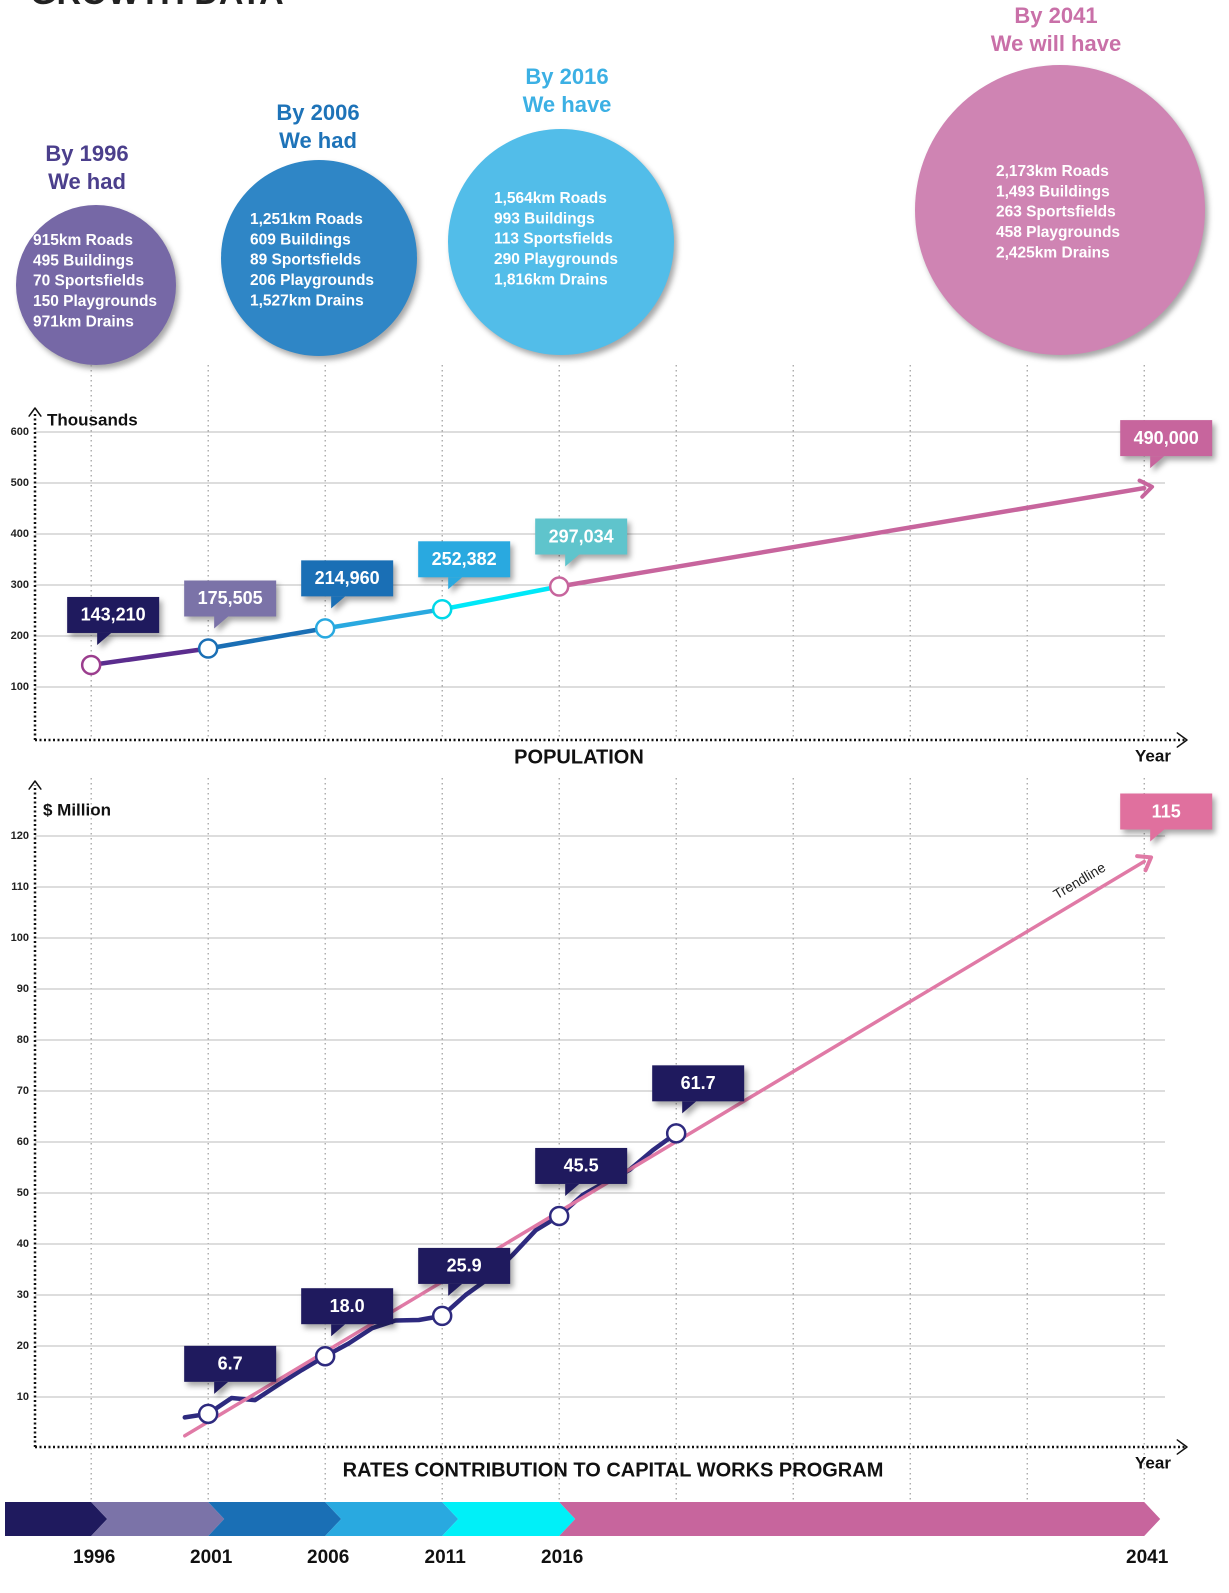 The height and width of the screenshot is (1593, 1229). I want to click on value-label: 61.7, so click(698, 1089).